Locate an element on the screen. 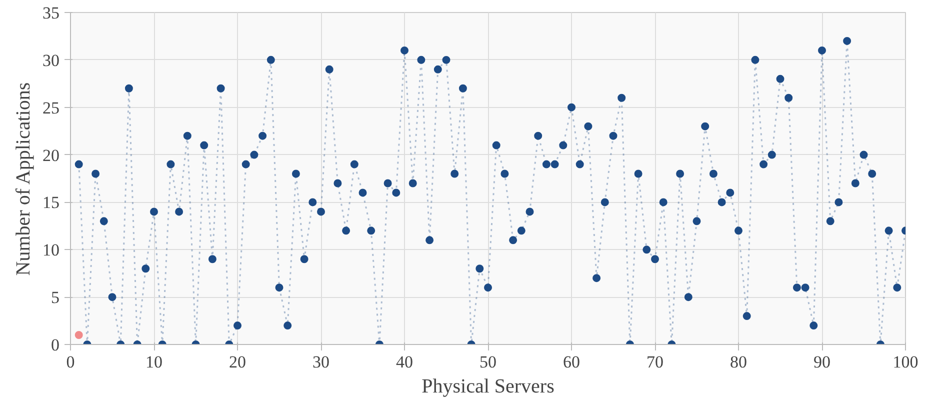 The width and height of the screenshot is (925, 402). y-tick-label: 10 is located at coordinates (51, 250).